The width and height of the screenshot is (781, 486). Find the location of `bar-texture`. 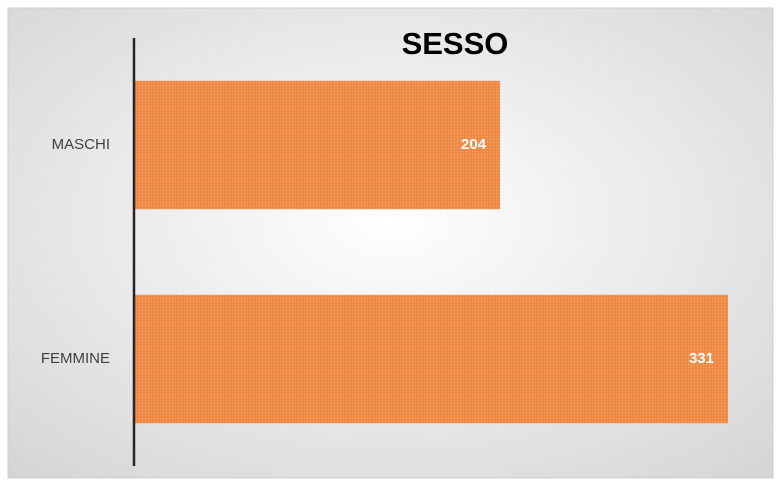

bar-texture is located at coordinates (317, 145).